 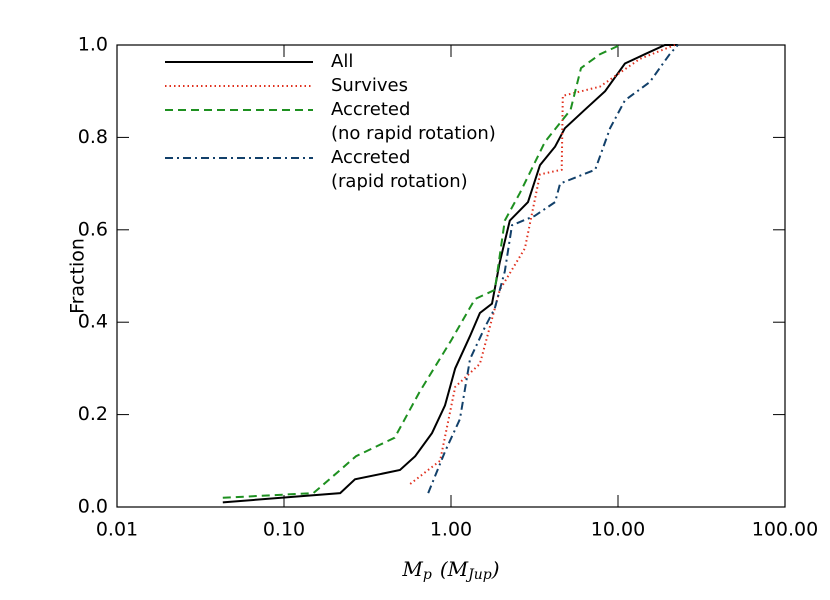 What do you see at coordinates (330, 170) in the screenshot?
I see `legend-entry: Accreted (rapid rotation)` at bounding box center [330, 170].